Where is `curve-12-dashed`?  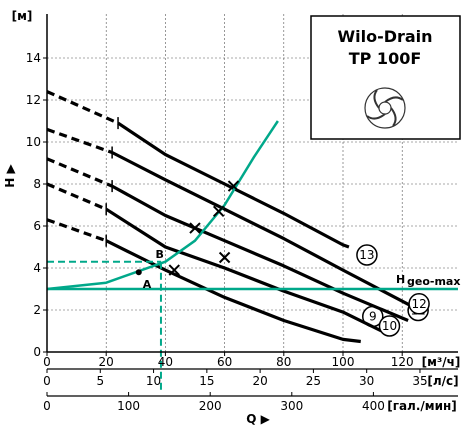 curve-12-dashed is located at coordinates (79, 141).